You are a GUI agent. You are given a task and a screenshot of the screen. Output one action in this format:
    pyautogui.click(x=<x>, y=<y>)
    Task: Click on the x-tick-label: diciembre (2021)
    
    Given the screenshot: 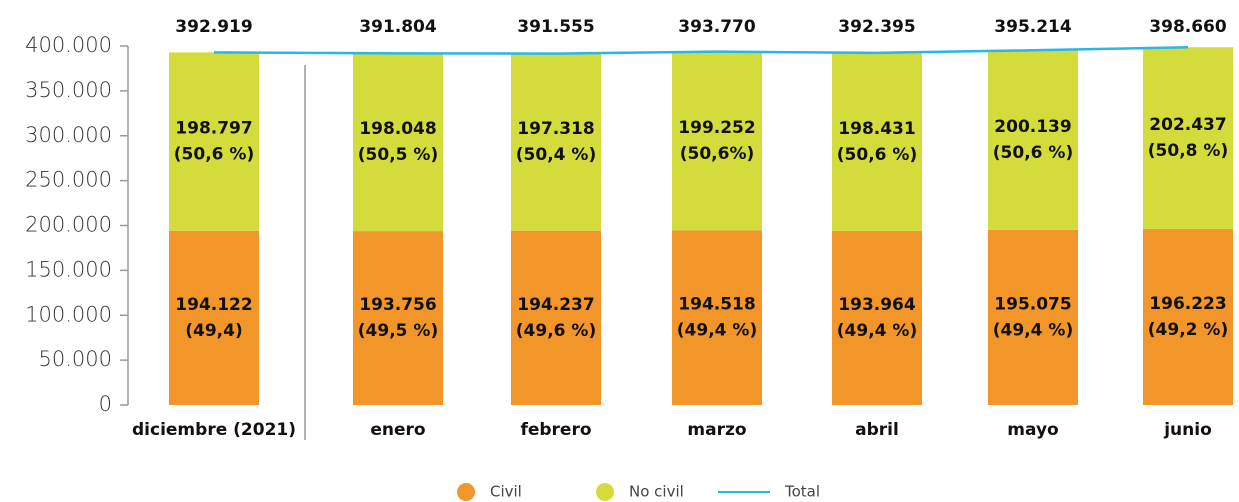 What is the action you would take?
    pyautogui.click(x=214, y=430)
    